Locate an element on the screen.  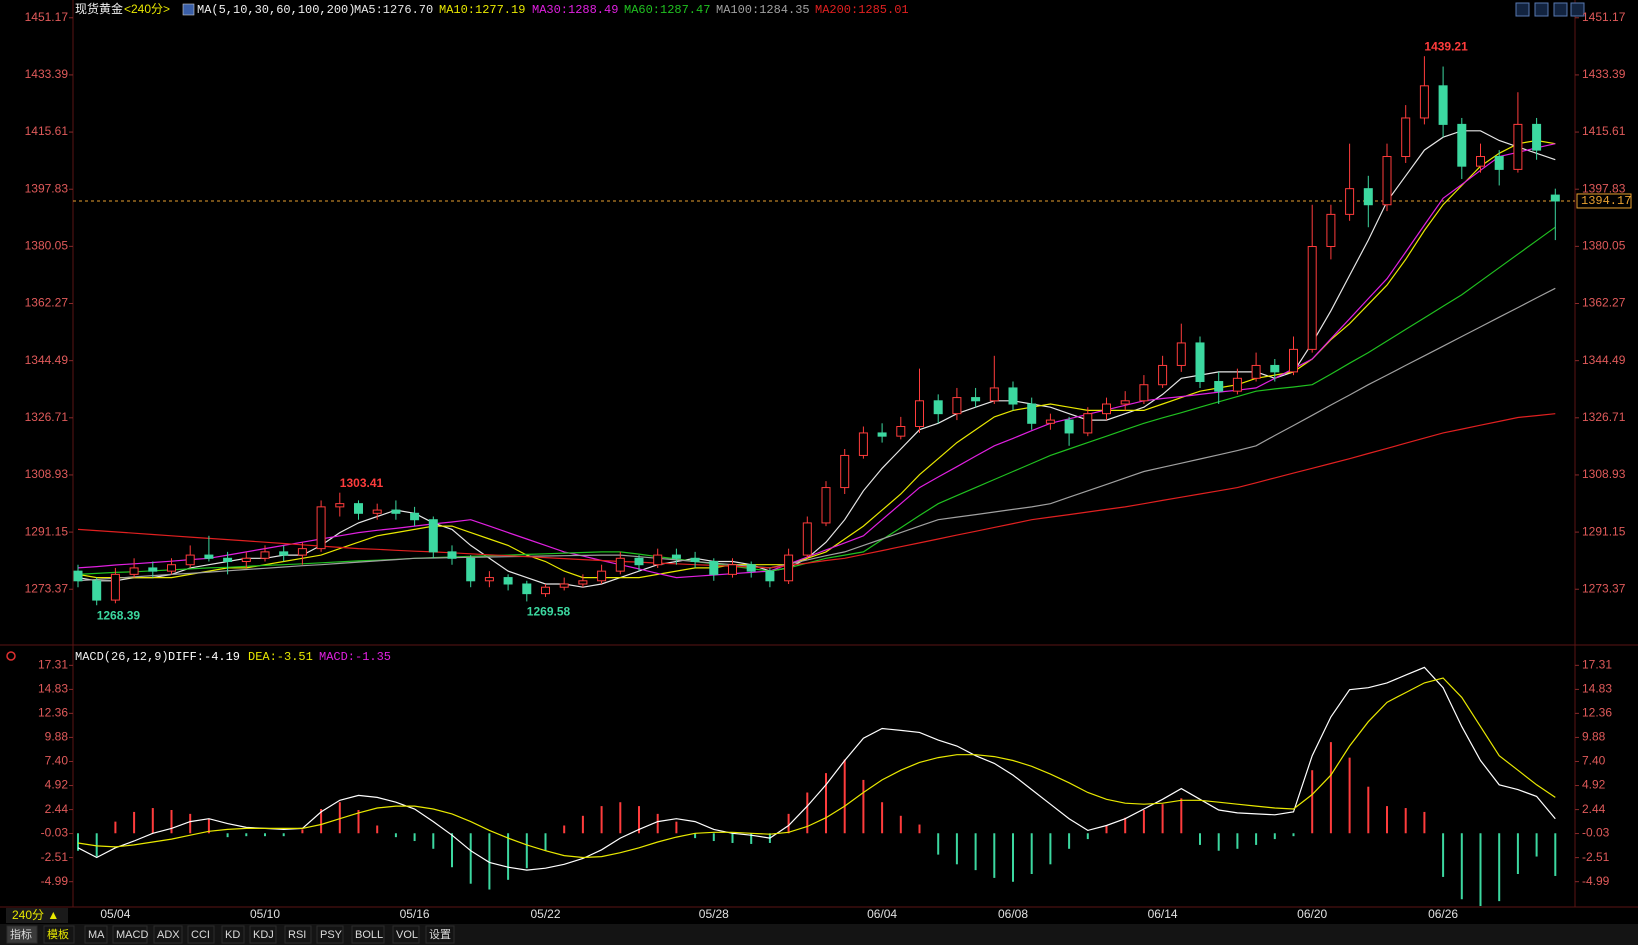
x-tick-label: 06/14 is located at coordinates (1163, 914).